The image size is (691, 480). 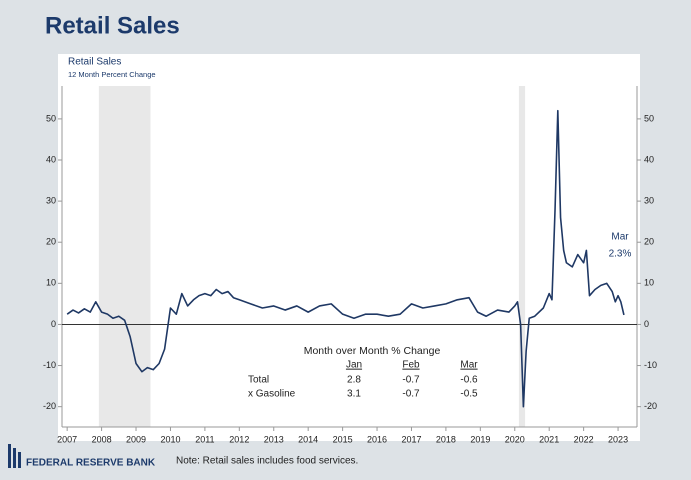 What do you see at coordinates (204, 439) in the screenshot?
I see `x-tick-label: 2011` at bounding box center [204, 439].